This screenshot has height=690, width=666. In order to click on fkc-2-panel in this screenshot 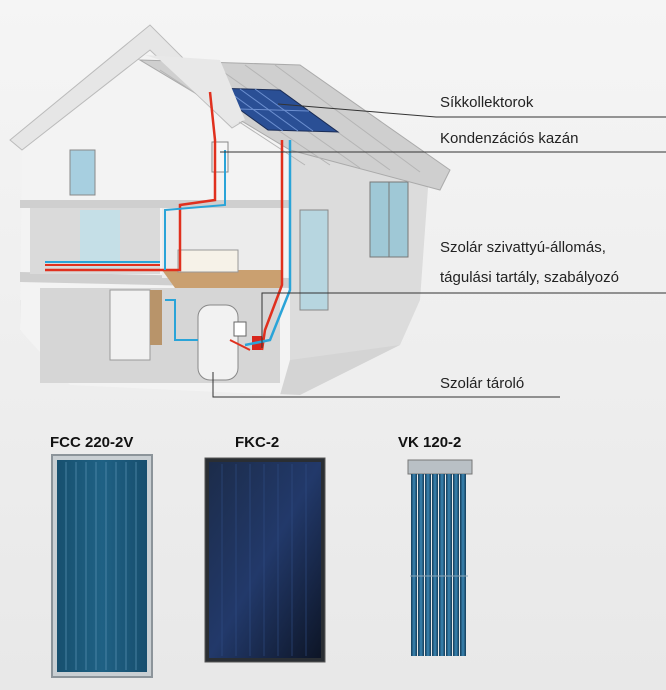, I will do `click(265, 560)`.